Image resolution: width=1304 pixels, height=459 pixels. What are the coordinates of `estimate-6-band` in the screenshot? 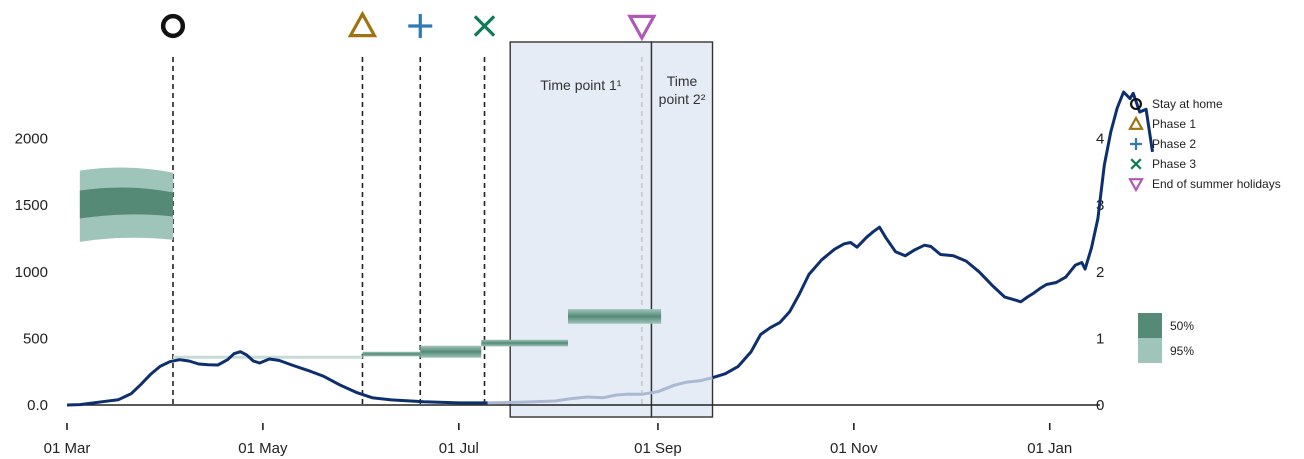 It's located at (615, 316).